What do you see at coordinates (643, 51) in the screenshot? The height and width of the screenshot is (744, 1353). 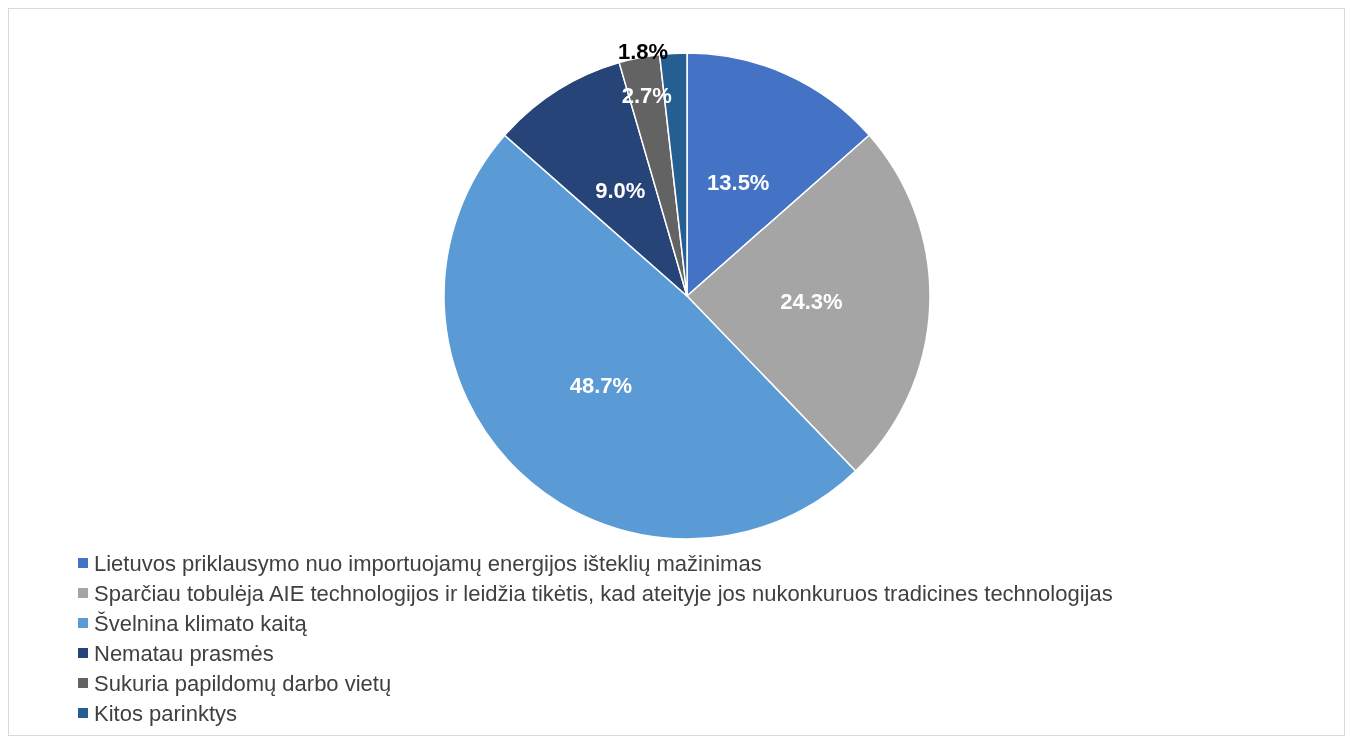 I see `data-label: 1.8%` at bounding box center [643, 51].